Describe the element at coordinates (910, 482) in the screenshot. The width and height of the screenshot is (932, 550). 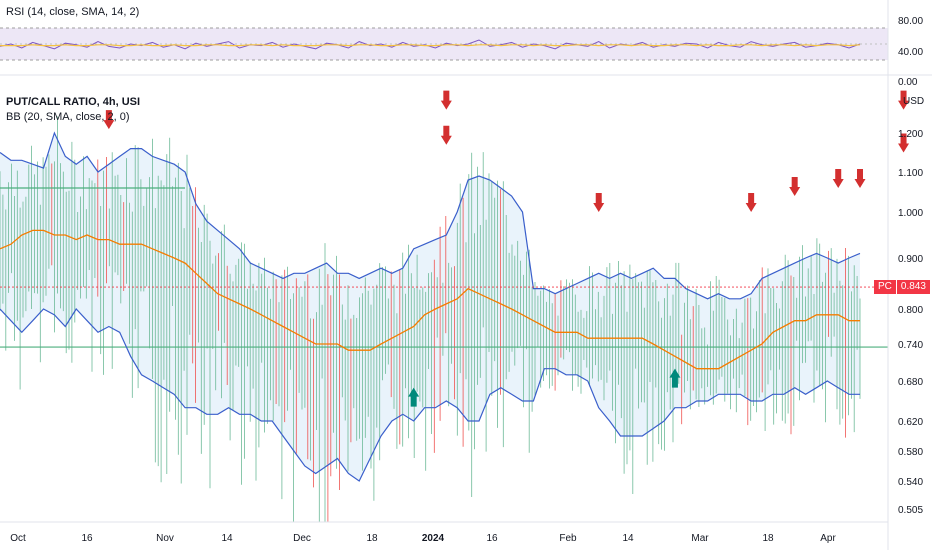
I see `price-tick-label: 0.540` at that location.